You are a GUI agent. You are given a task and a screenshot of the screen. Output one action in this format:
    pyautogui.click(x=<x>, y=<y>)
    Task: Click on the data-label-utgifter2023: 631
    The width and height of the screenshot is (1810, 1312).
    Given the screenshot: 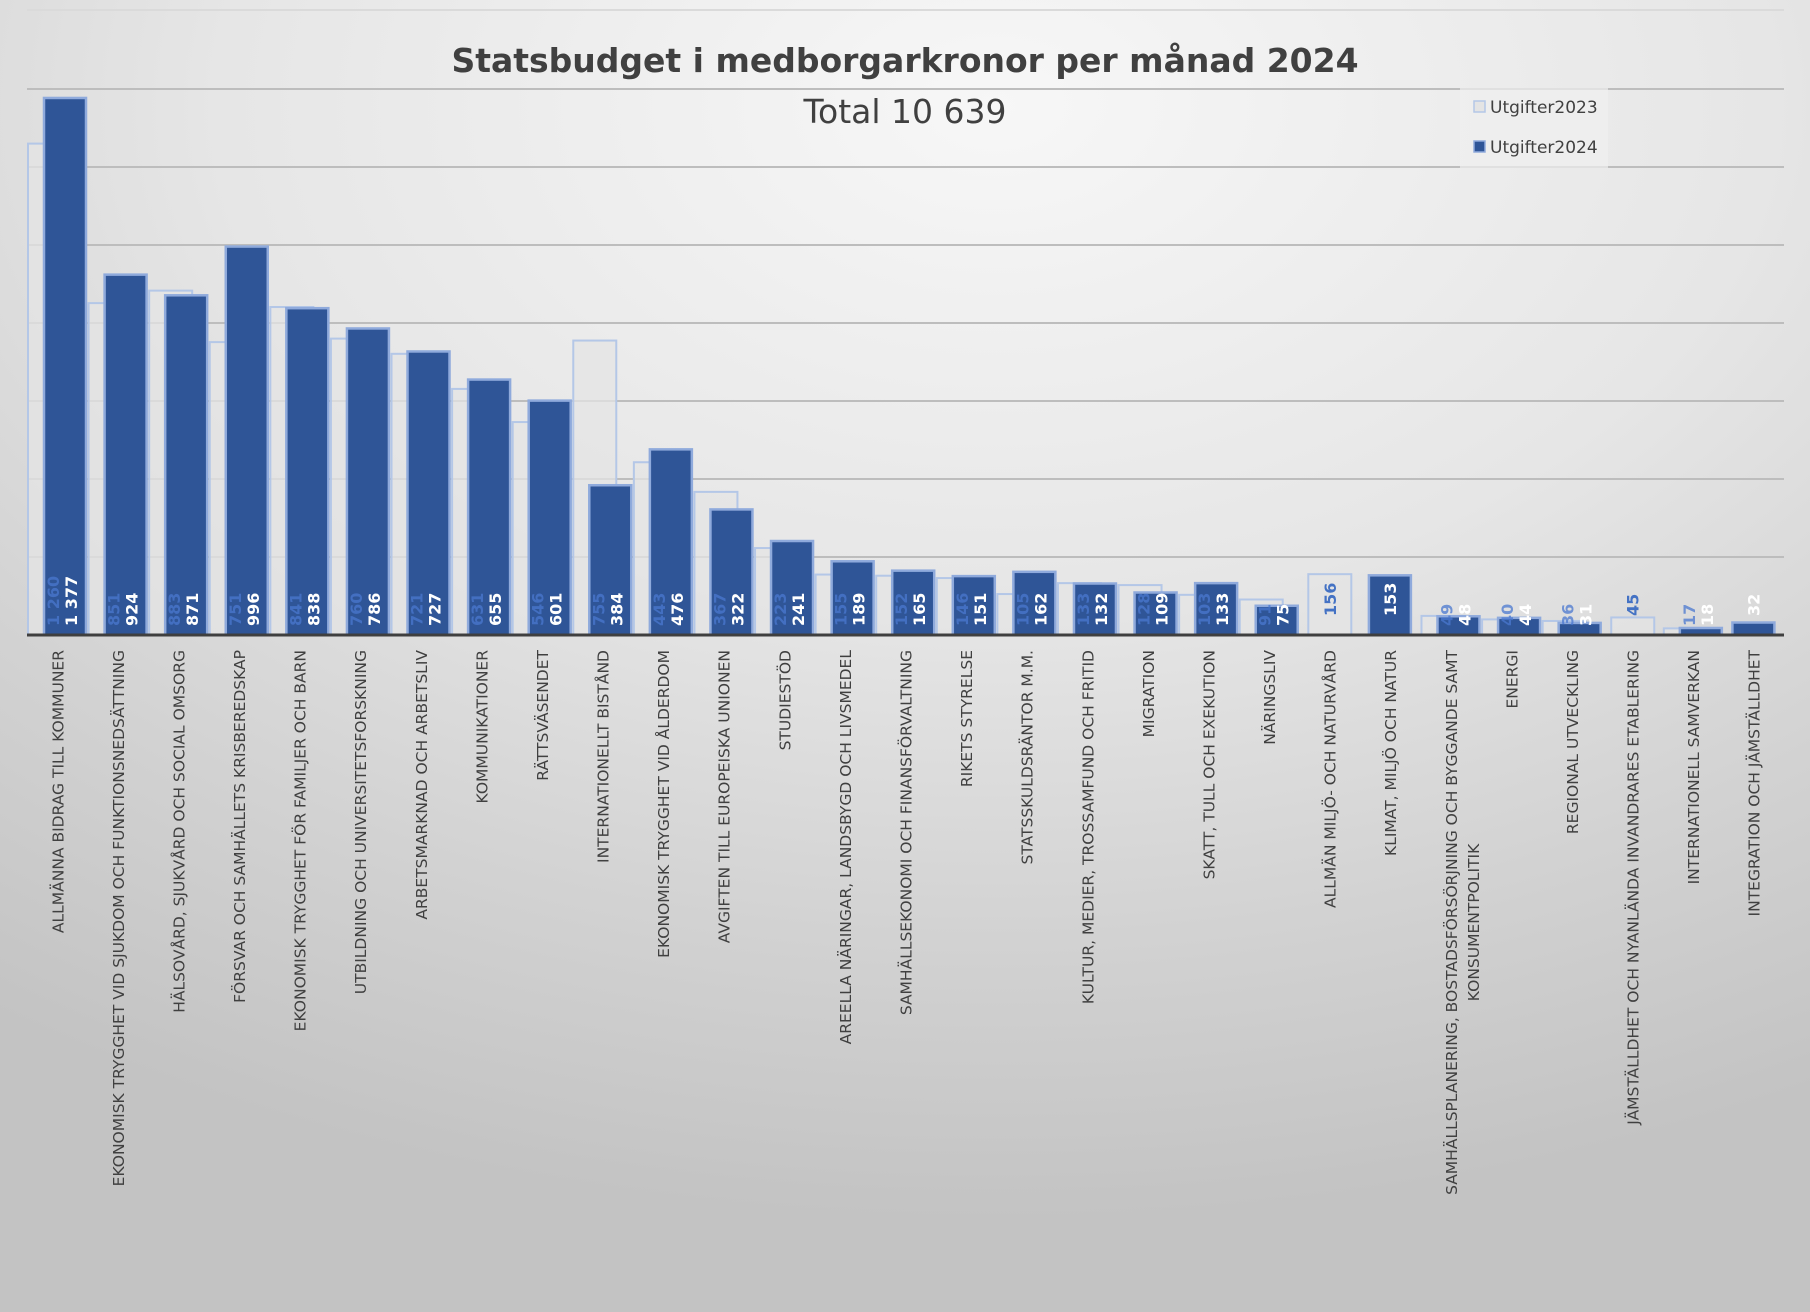 What is the action you would take?
    pyautogui.click(x=477, y=609)
    